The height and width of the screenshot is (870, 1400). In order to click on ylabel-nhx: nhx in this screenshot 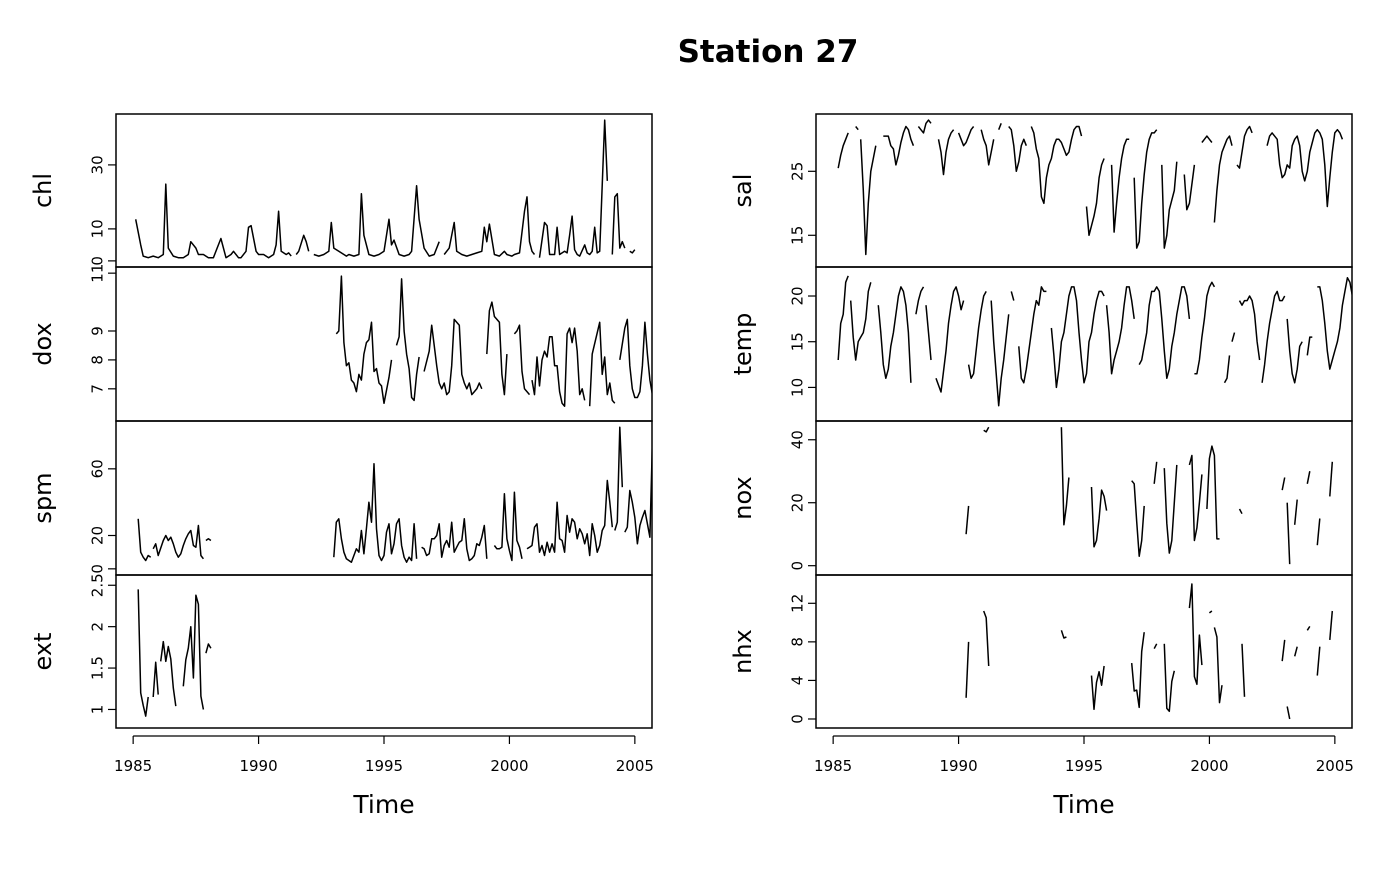, I will do `click(743, 651)`.